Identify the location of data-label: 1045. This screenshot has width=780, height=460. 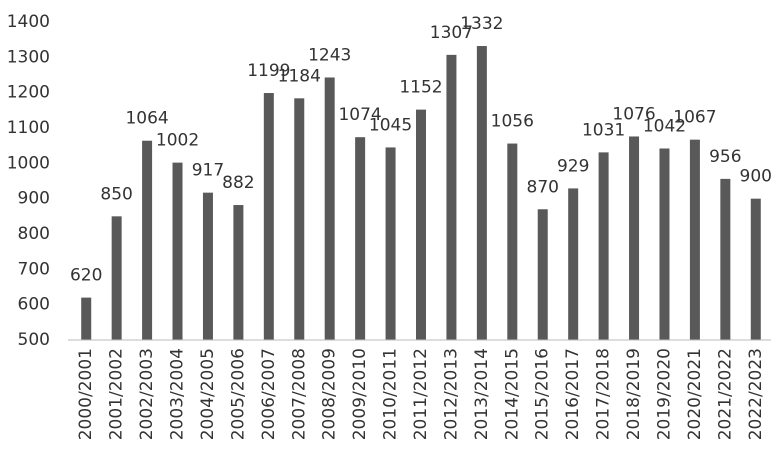
(390, 125).